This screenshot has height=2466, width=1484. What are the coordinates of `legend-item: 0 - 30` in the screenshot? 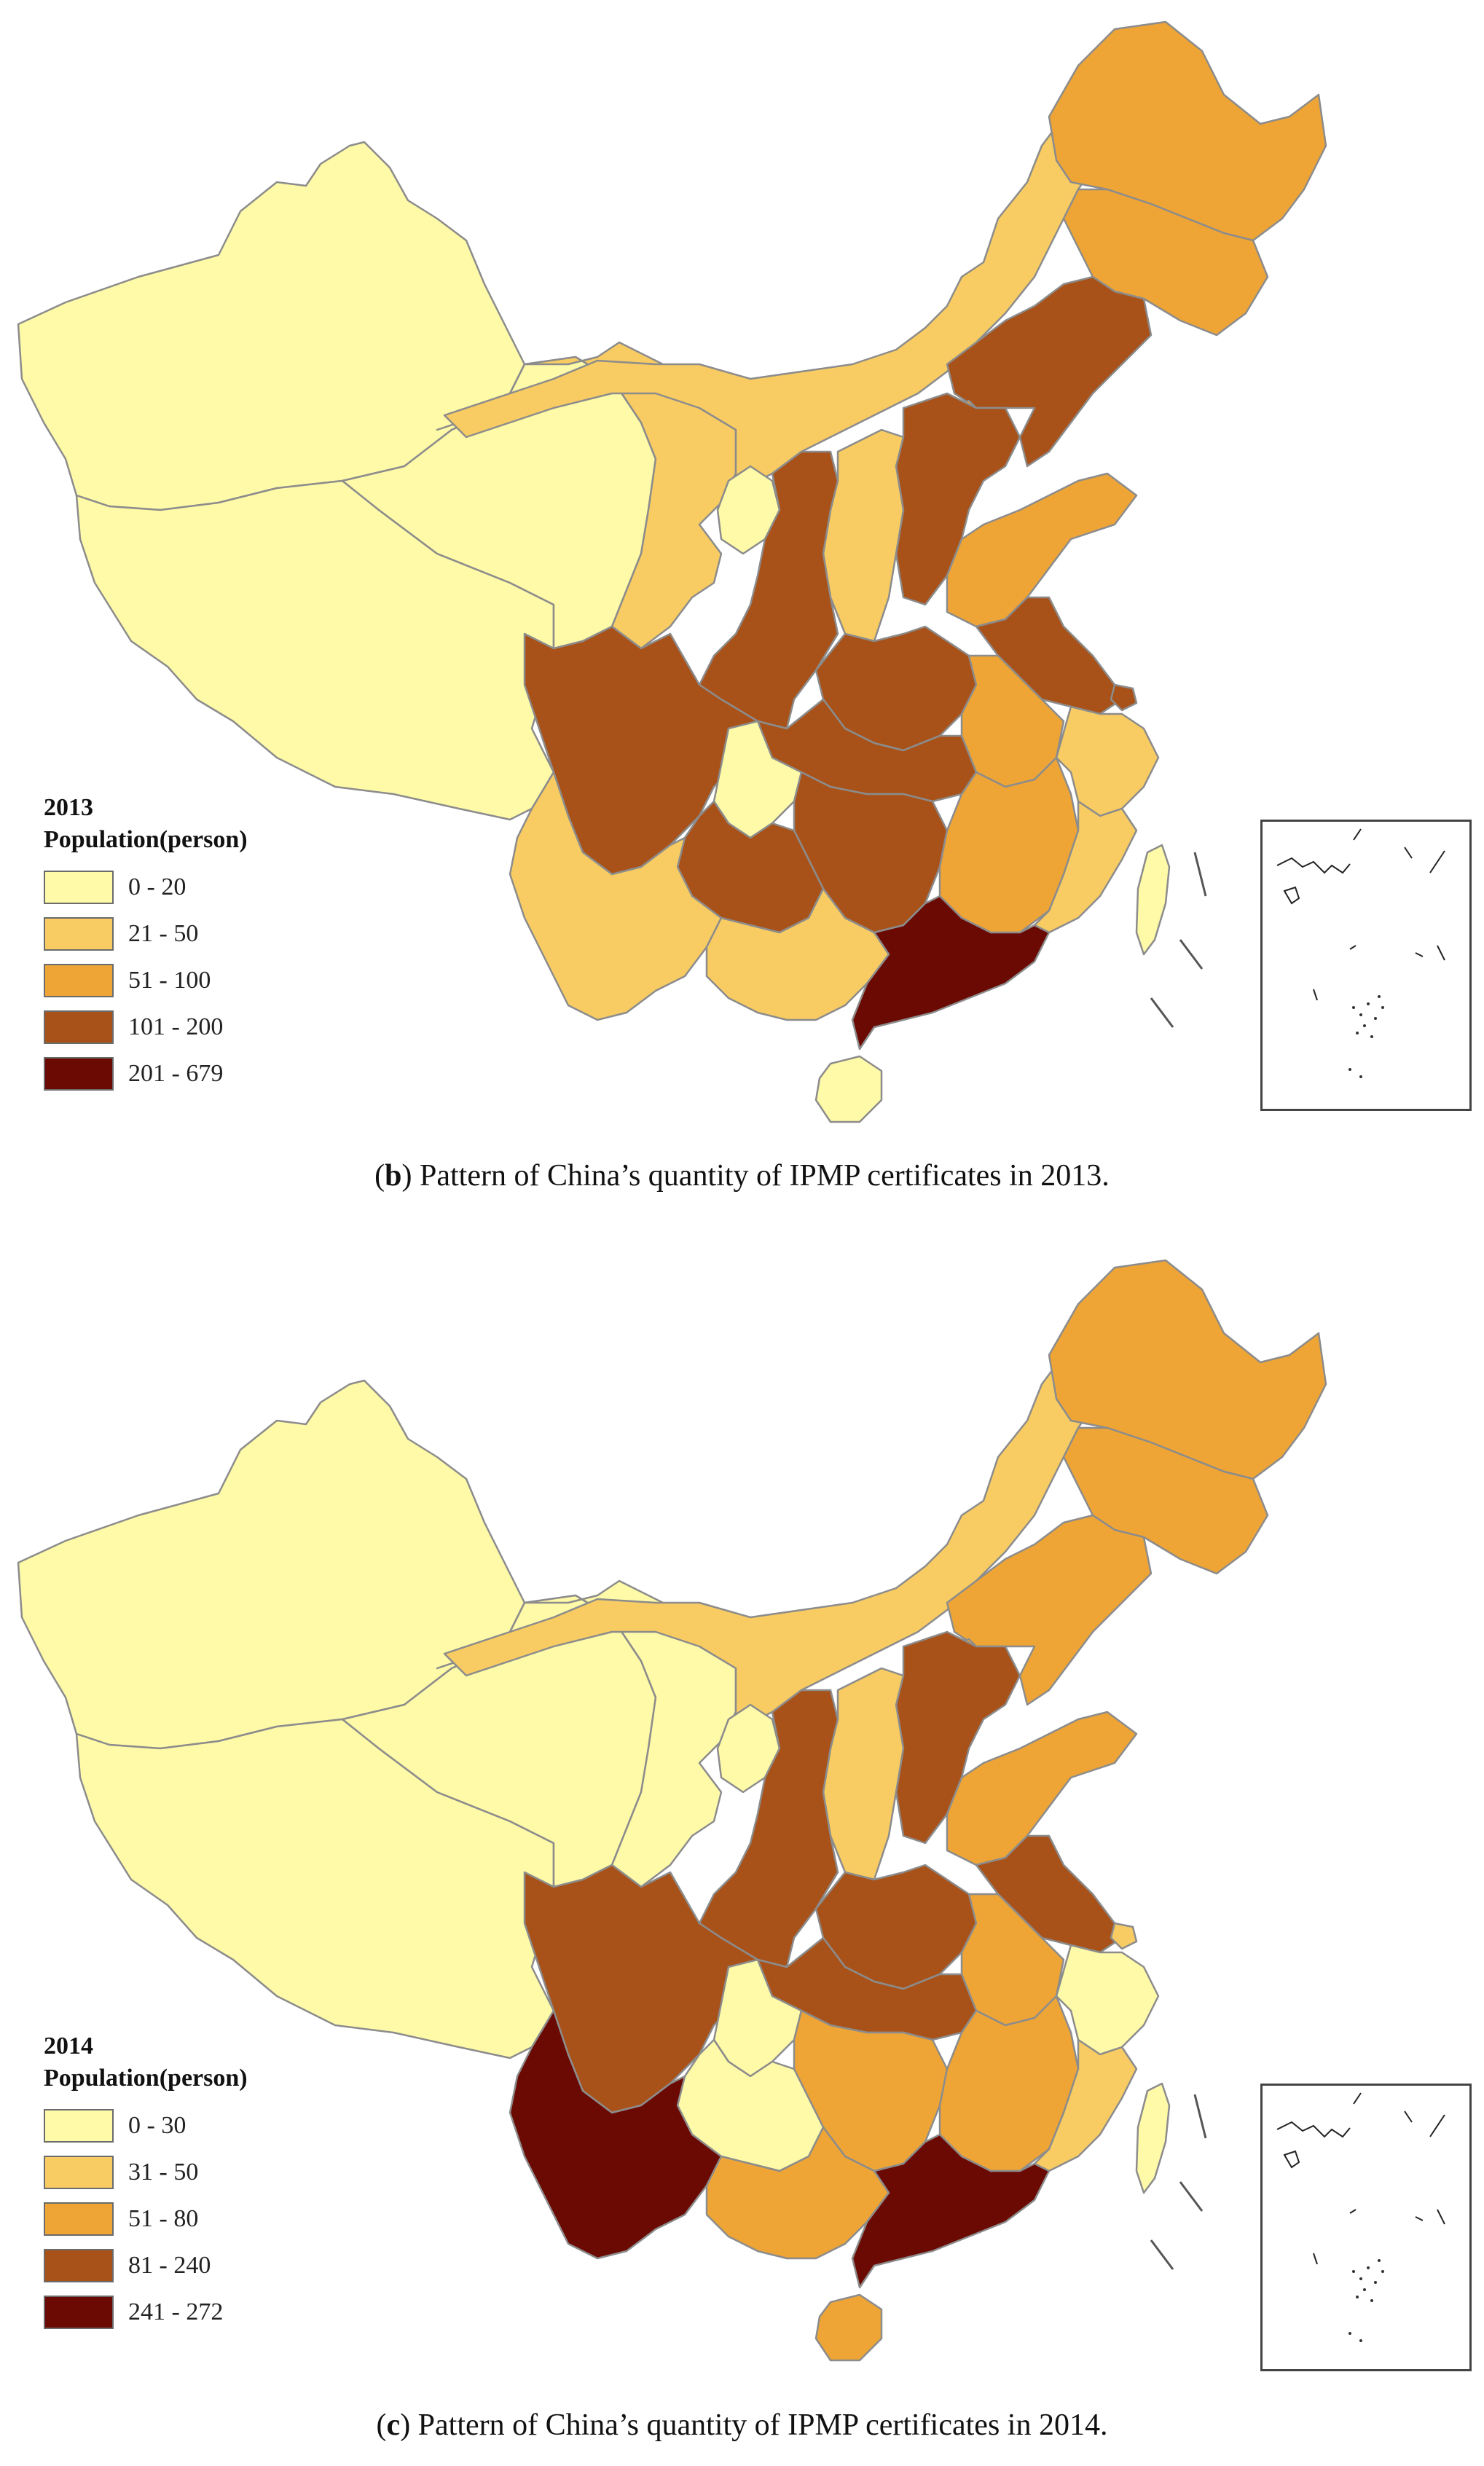 It's located at (146, 2125).